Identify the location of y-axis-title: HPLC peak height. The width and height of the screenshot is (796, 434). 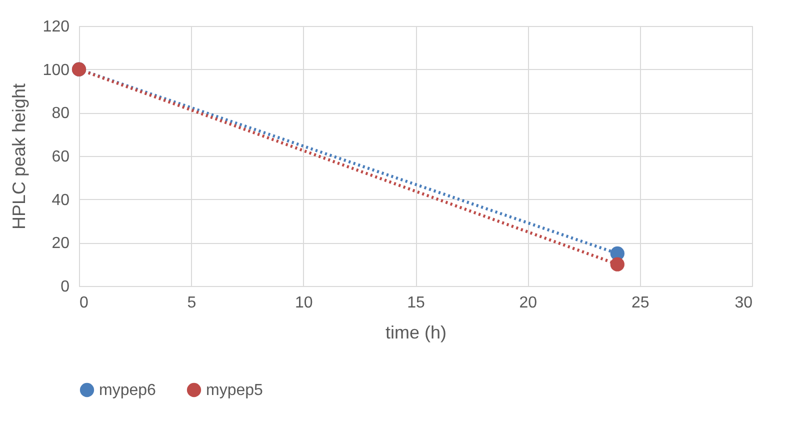
(18, 156).